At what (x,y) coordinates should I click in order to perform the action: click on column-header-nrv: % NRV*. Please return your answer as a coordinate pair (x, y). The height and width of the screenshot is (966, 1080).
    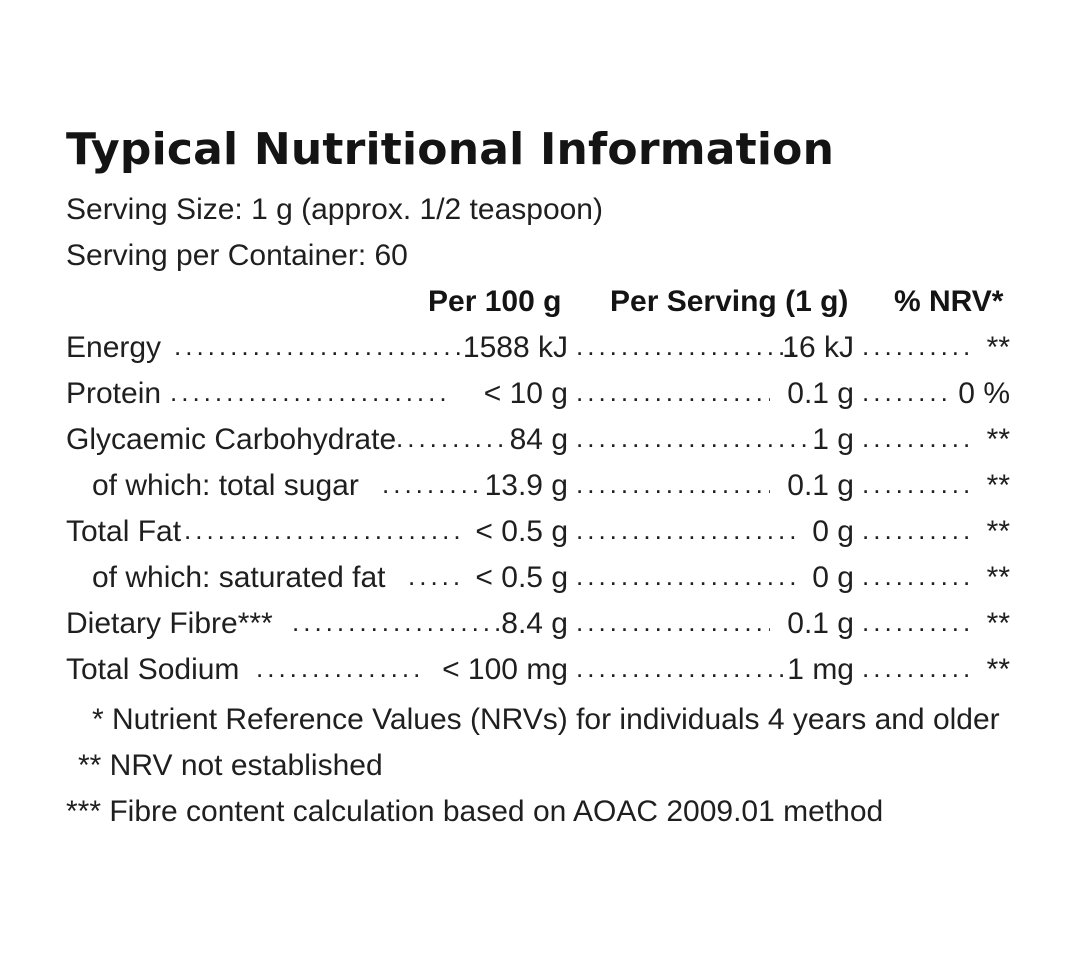
    Looking at the image, I should click on (949, 301).